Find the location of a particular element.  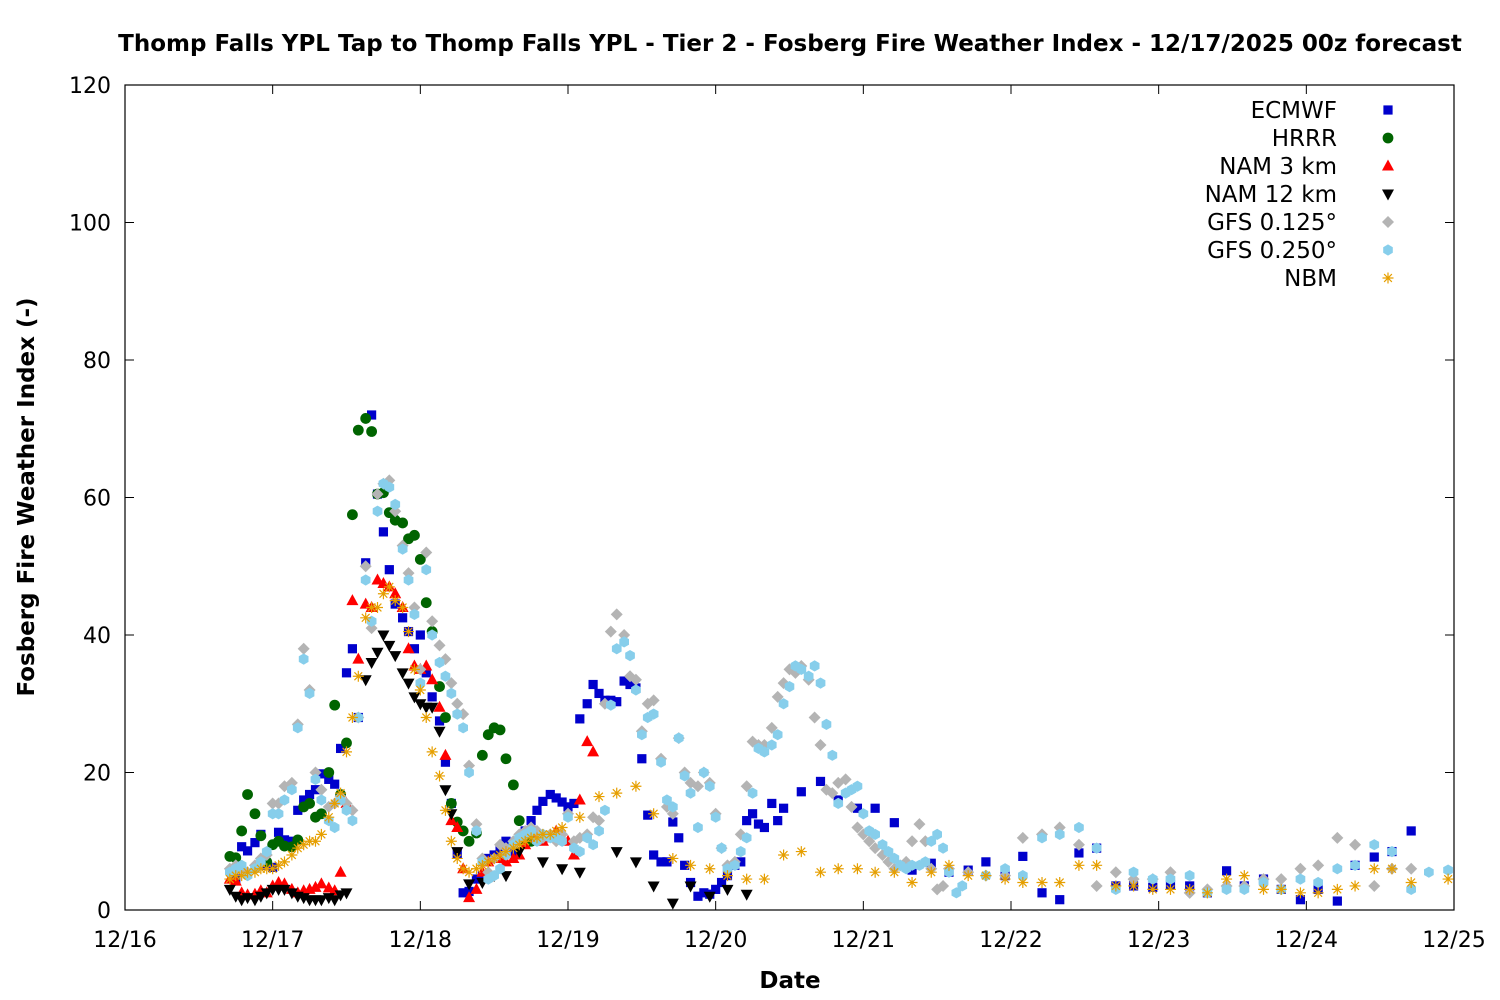

legend-marker is located at coordinates (1388, 195).